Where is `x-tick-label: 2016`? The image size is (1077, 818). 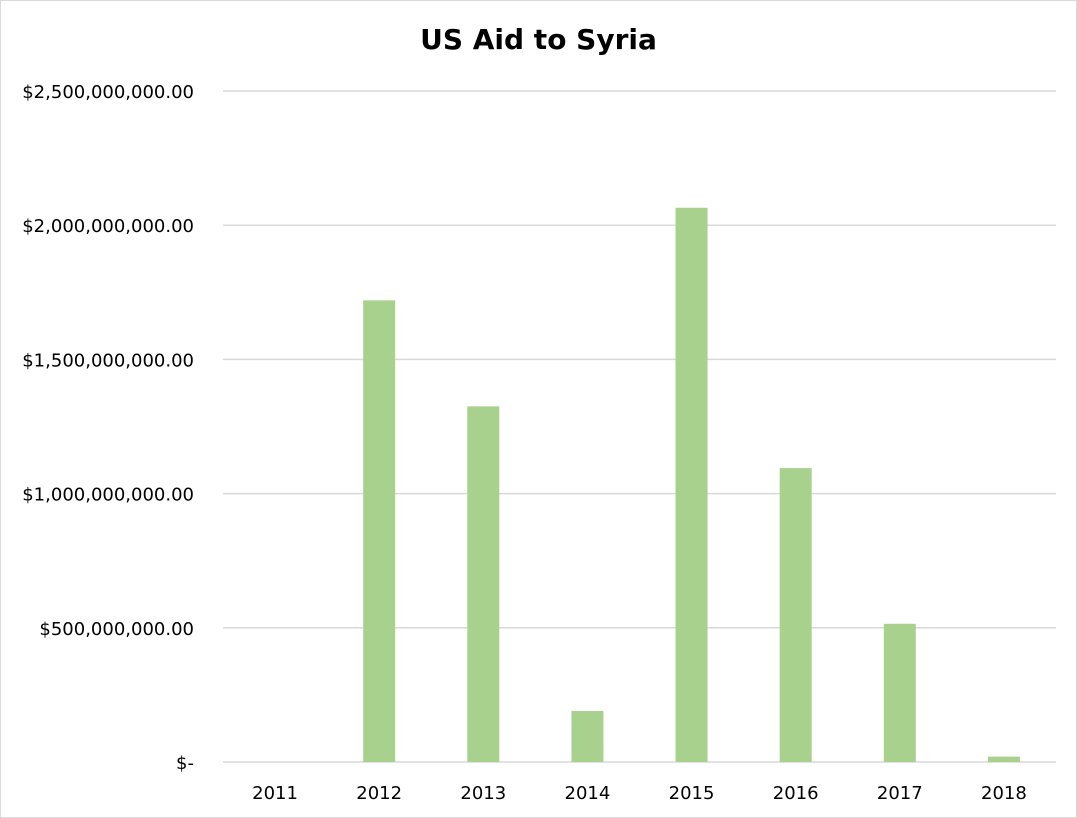 x-tick-label: 2016 is located at coordinates (796, 793).